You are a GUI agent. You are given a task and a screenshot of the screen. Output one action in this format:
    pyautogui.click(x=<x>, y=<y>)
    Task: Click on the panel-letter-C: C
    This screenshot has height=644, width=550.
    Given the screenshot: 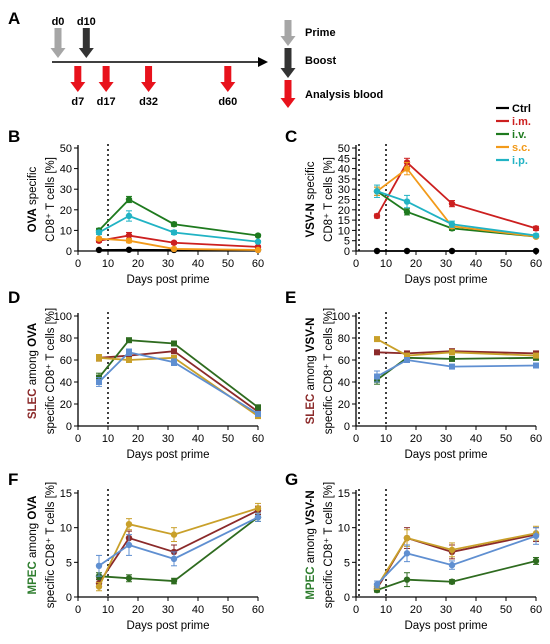 What is the action you would take?
    pyautogui.click(x=291, y=136)
    